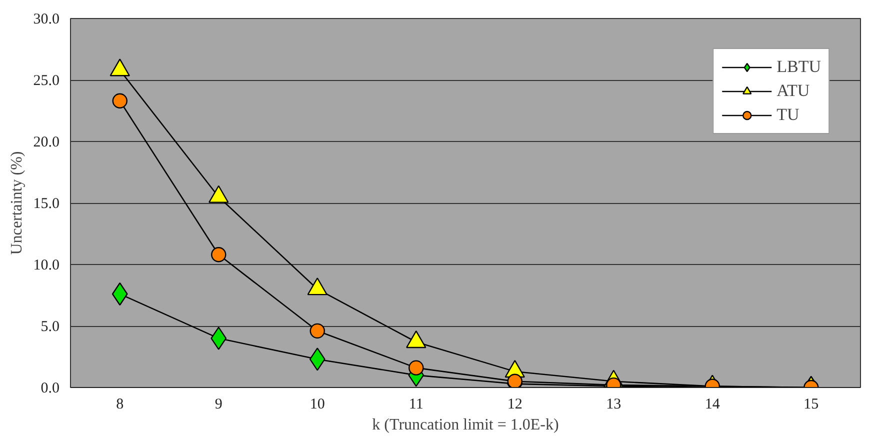 The height and width of the screenshot is (441, 888). Describe the element at coordinates (17, 203) in the screenshot. I see `y-axis-title: Uncertainty (%)` at that location.